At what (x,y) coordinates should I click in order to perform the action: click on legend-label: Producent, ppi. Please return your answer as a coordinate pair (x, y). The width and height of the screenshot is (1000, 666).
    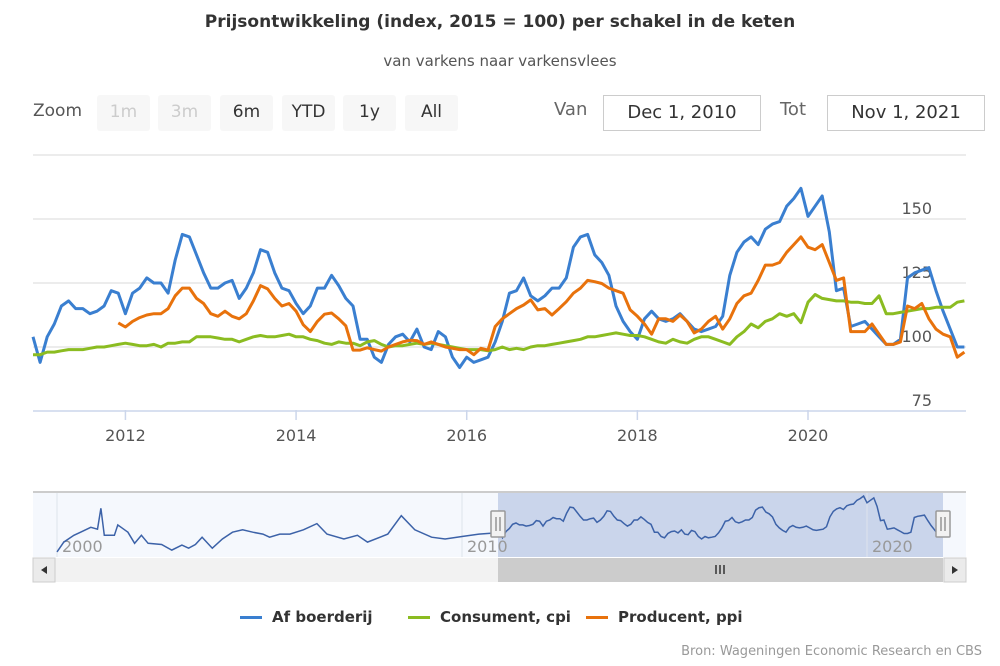
    Looking at the image, I should click on (680, 617).